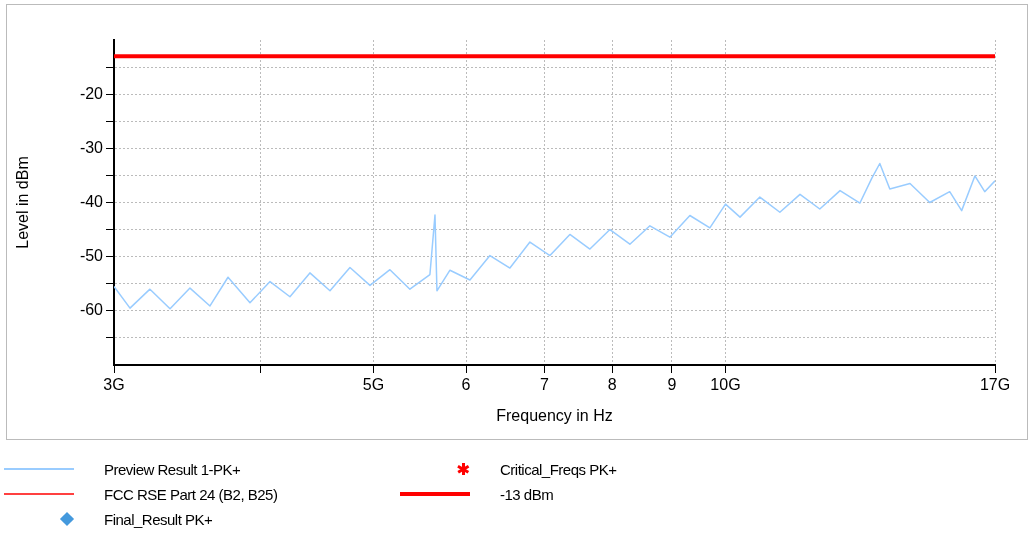 This screenshot has width=1030, height=536. Describe the element at coordinates (725, 385) in the screenshot. I see `x-tick-label: 10G` at that location.